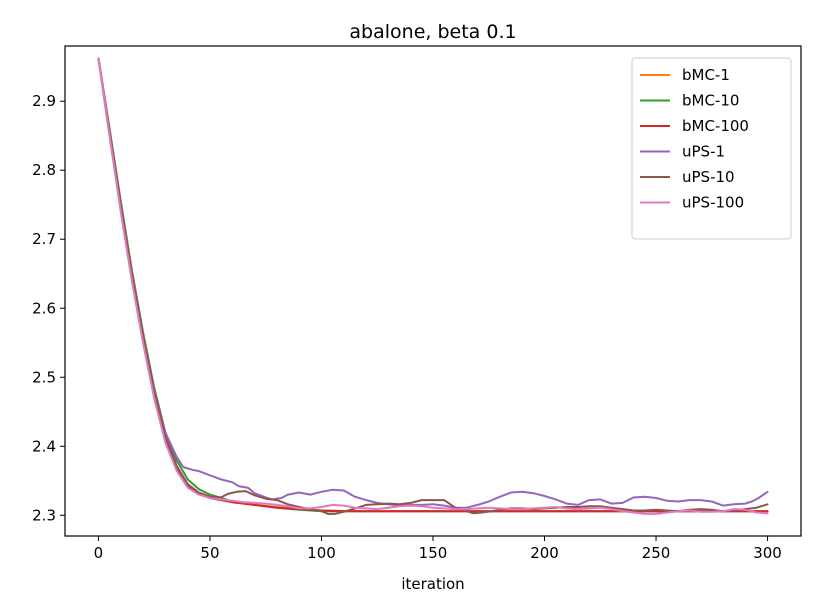 The height and width of the screenshot is (616, 822). I want to click on x-tick-label: 100, so click(321, 553).